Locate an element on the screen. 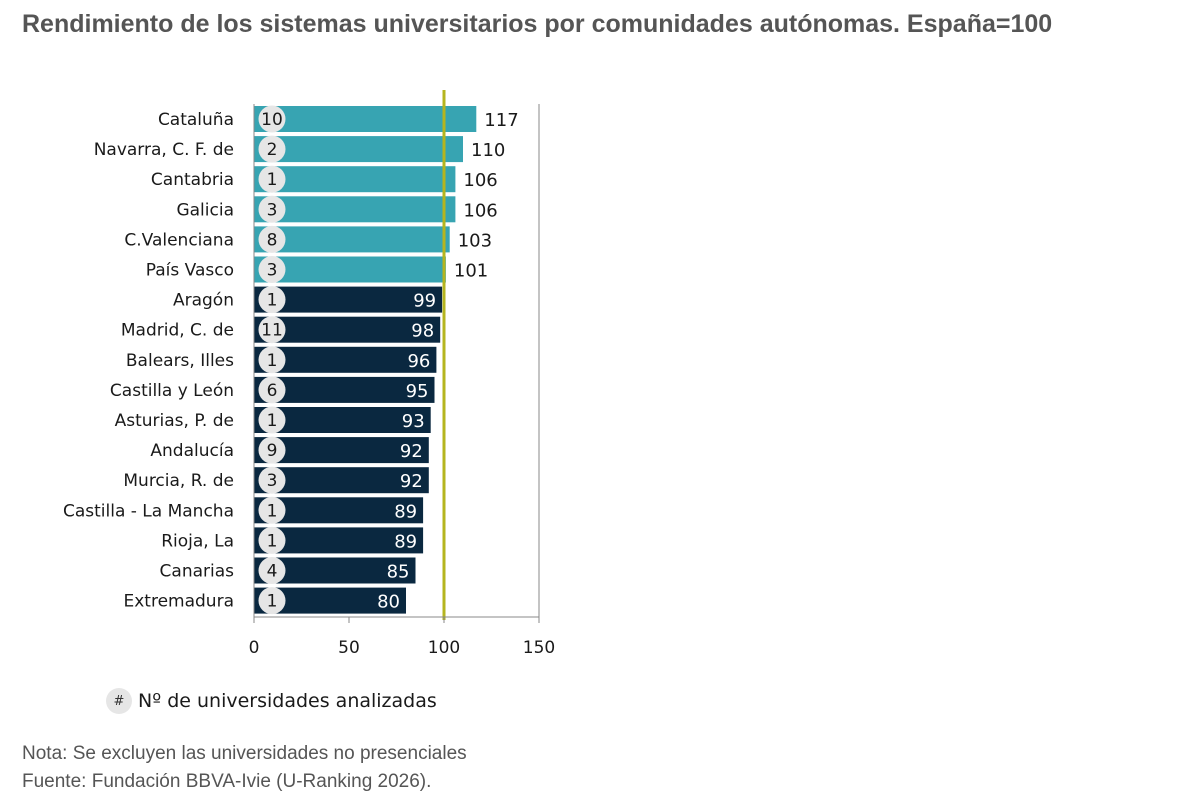 This screenshot has height=808, width=1200. count-label: 11 is located at coordinates (272, 331).